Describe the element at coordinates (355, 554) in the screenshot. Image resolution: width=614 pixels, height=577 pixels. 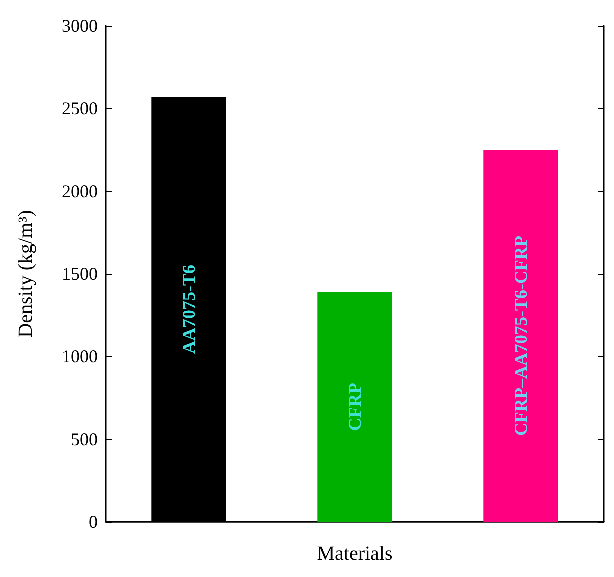
I see `x-axis-title: Materials` at that location.